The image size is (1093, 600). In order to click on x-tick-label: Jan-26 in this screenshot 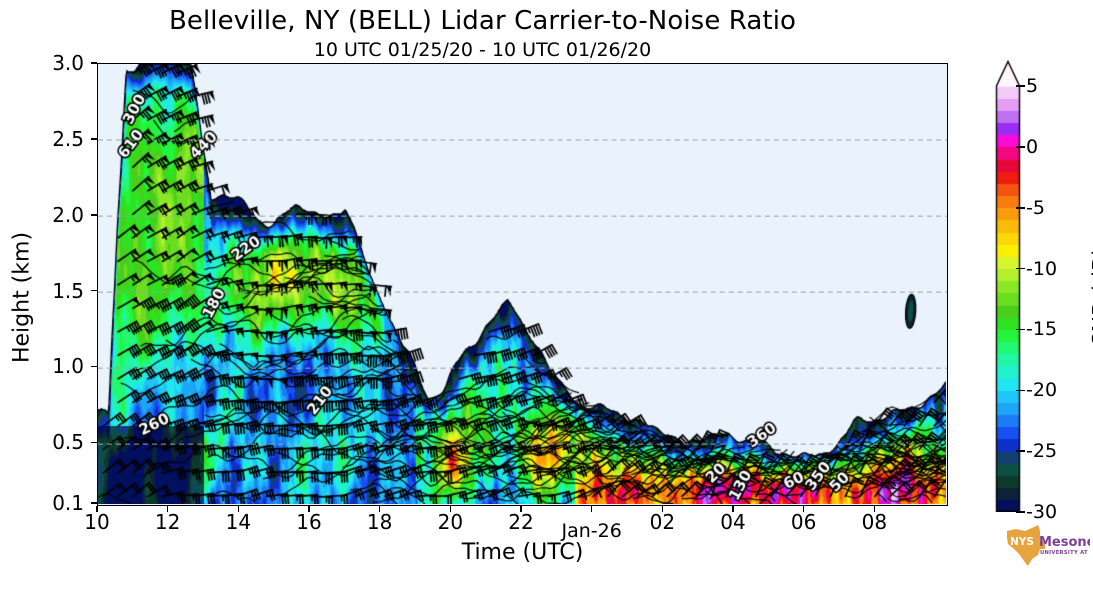, I will do `click(591, 531)`.